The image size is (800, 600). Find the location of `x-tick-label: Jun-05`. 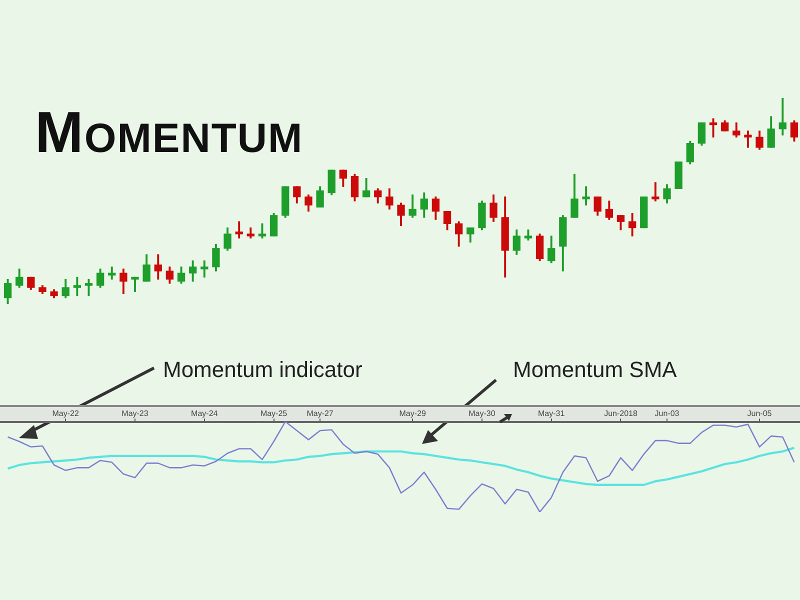

x-tick-label: Jun-05 is located at coordinates (759, 413).